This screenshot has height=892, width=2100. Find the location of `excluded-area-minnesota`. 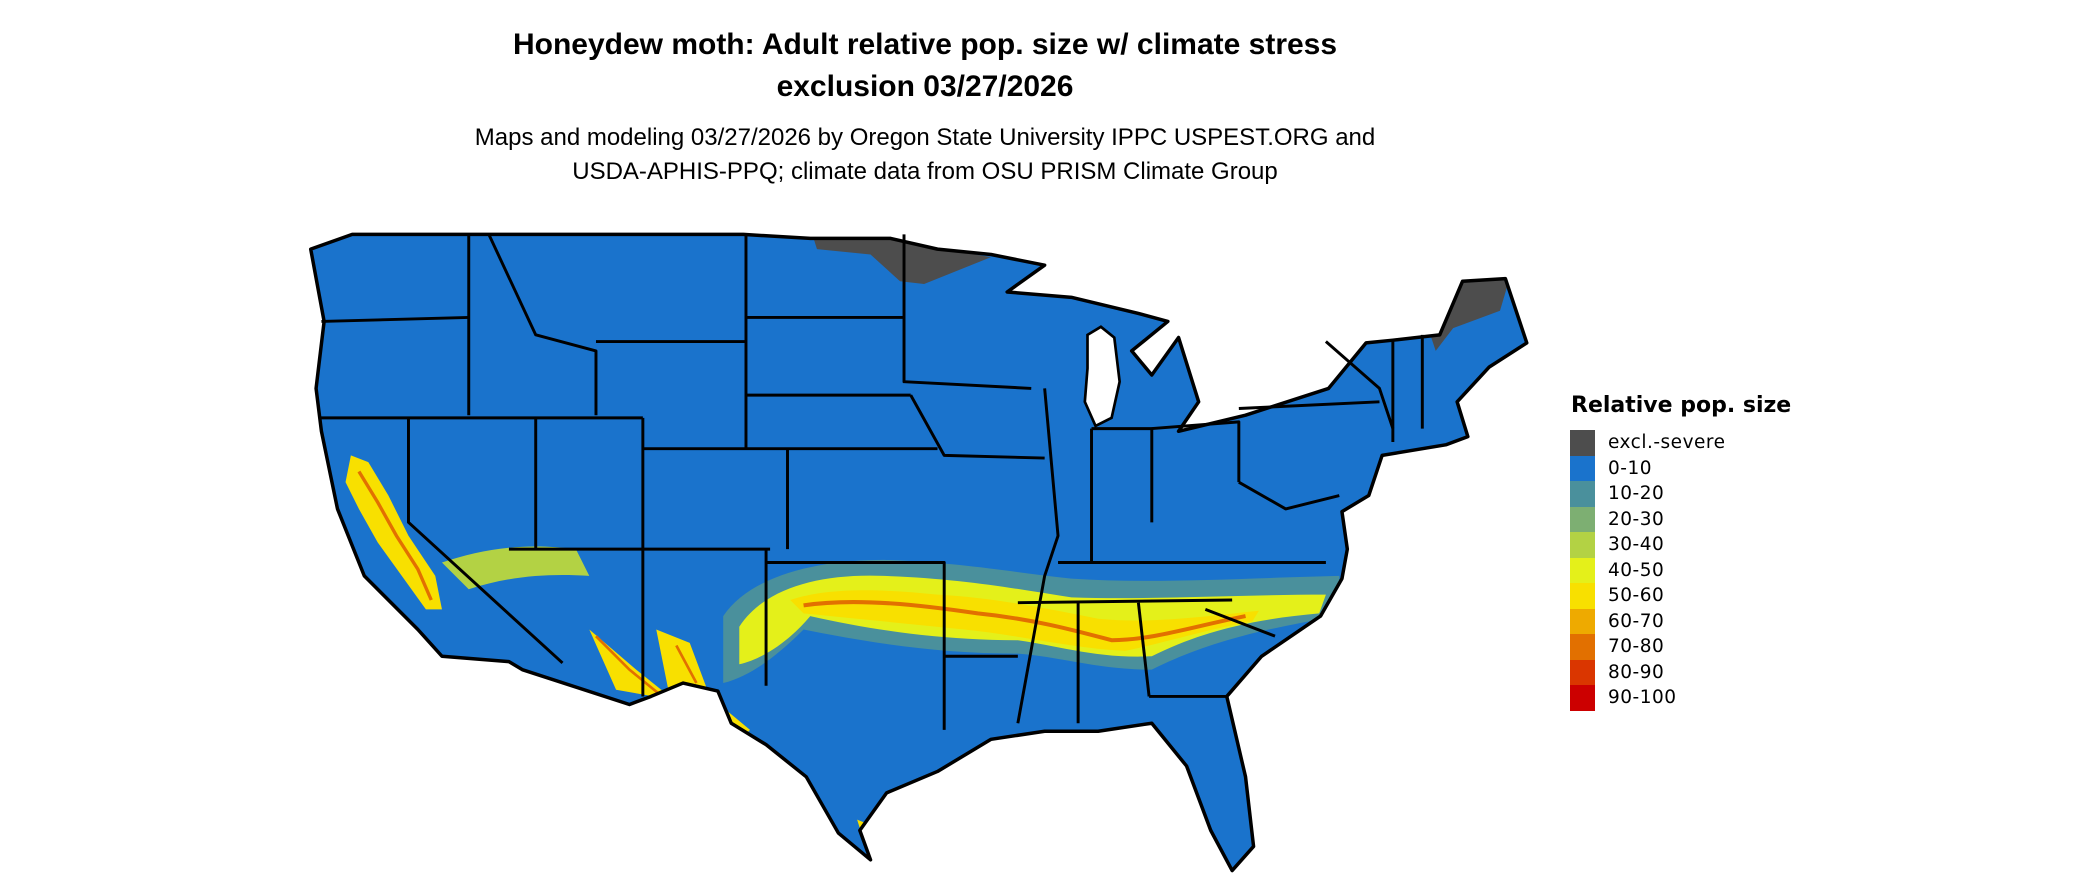

excluded-area-minnesota is located at coordinates (901, 259).